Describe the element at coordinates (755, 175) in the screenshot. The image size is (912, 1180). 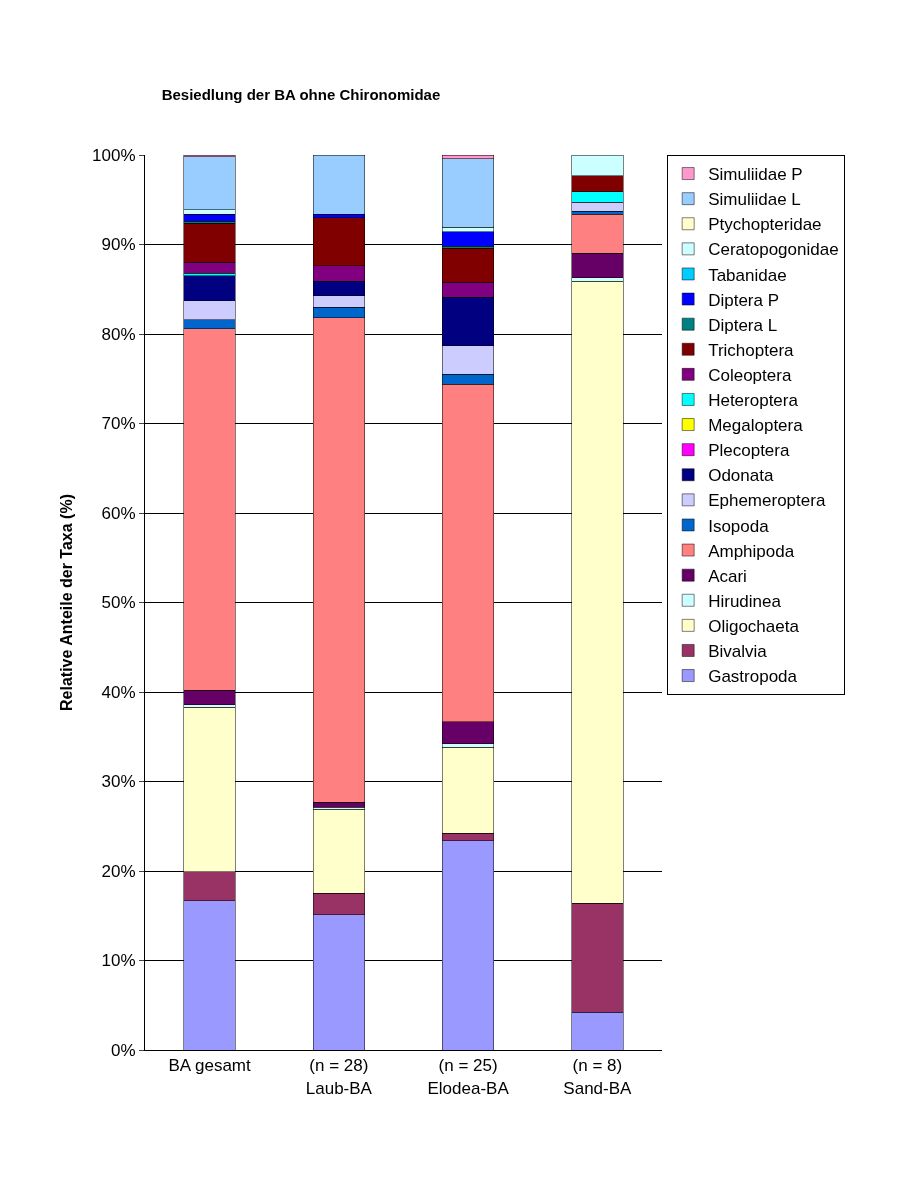
I see `legend-label: Simuliidae P` at that location.